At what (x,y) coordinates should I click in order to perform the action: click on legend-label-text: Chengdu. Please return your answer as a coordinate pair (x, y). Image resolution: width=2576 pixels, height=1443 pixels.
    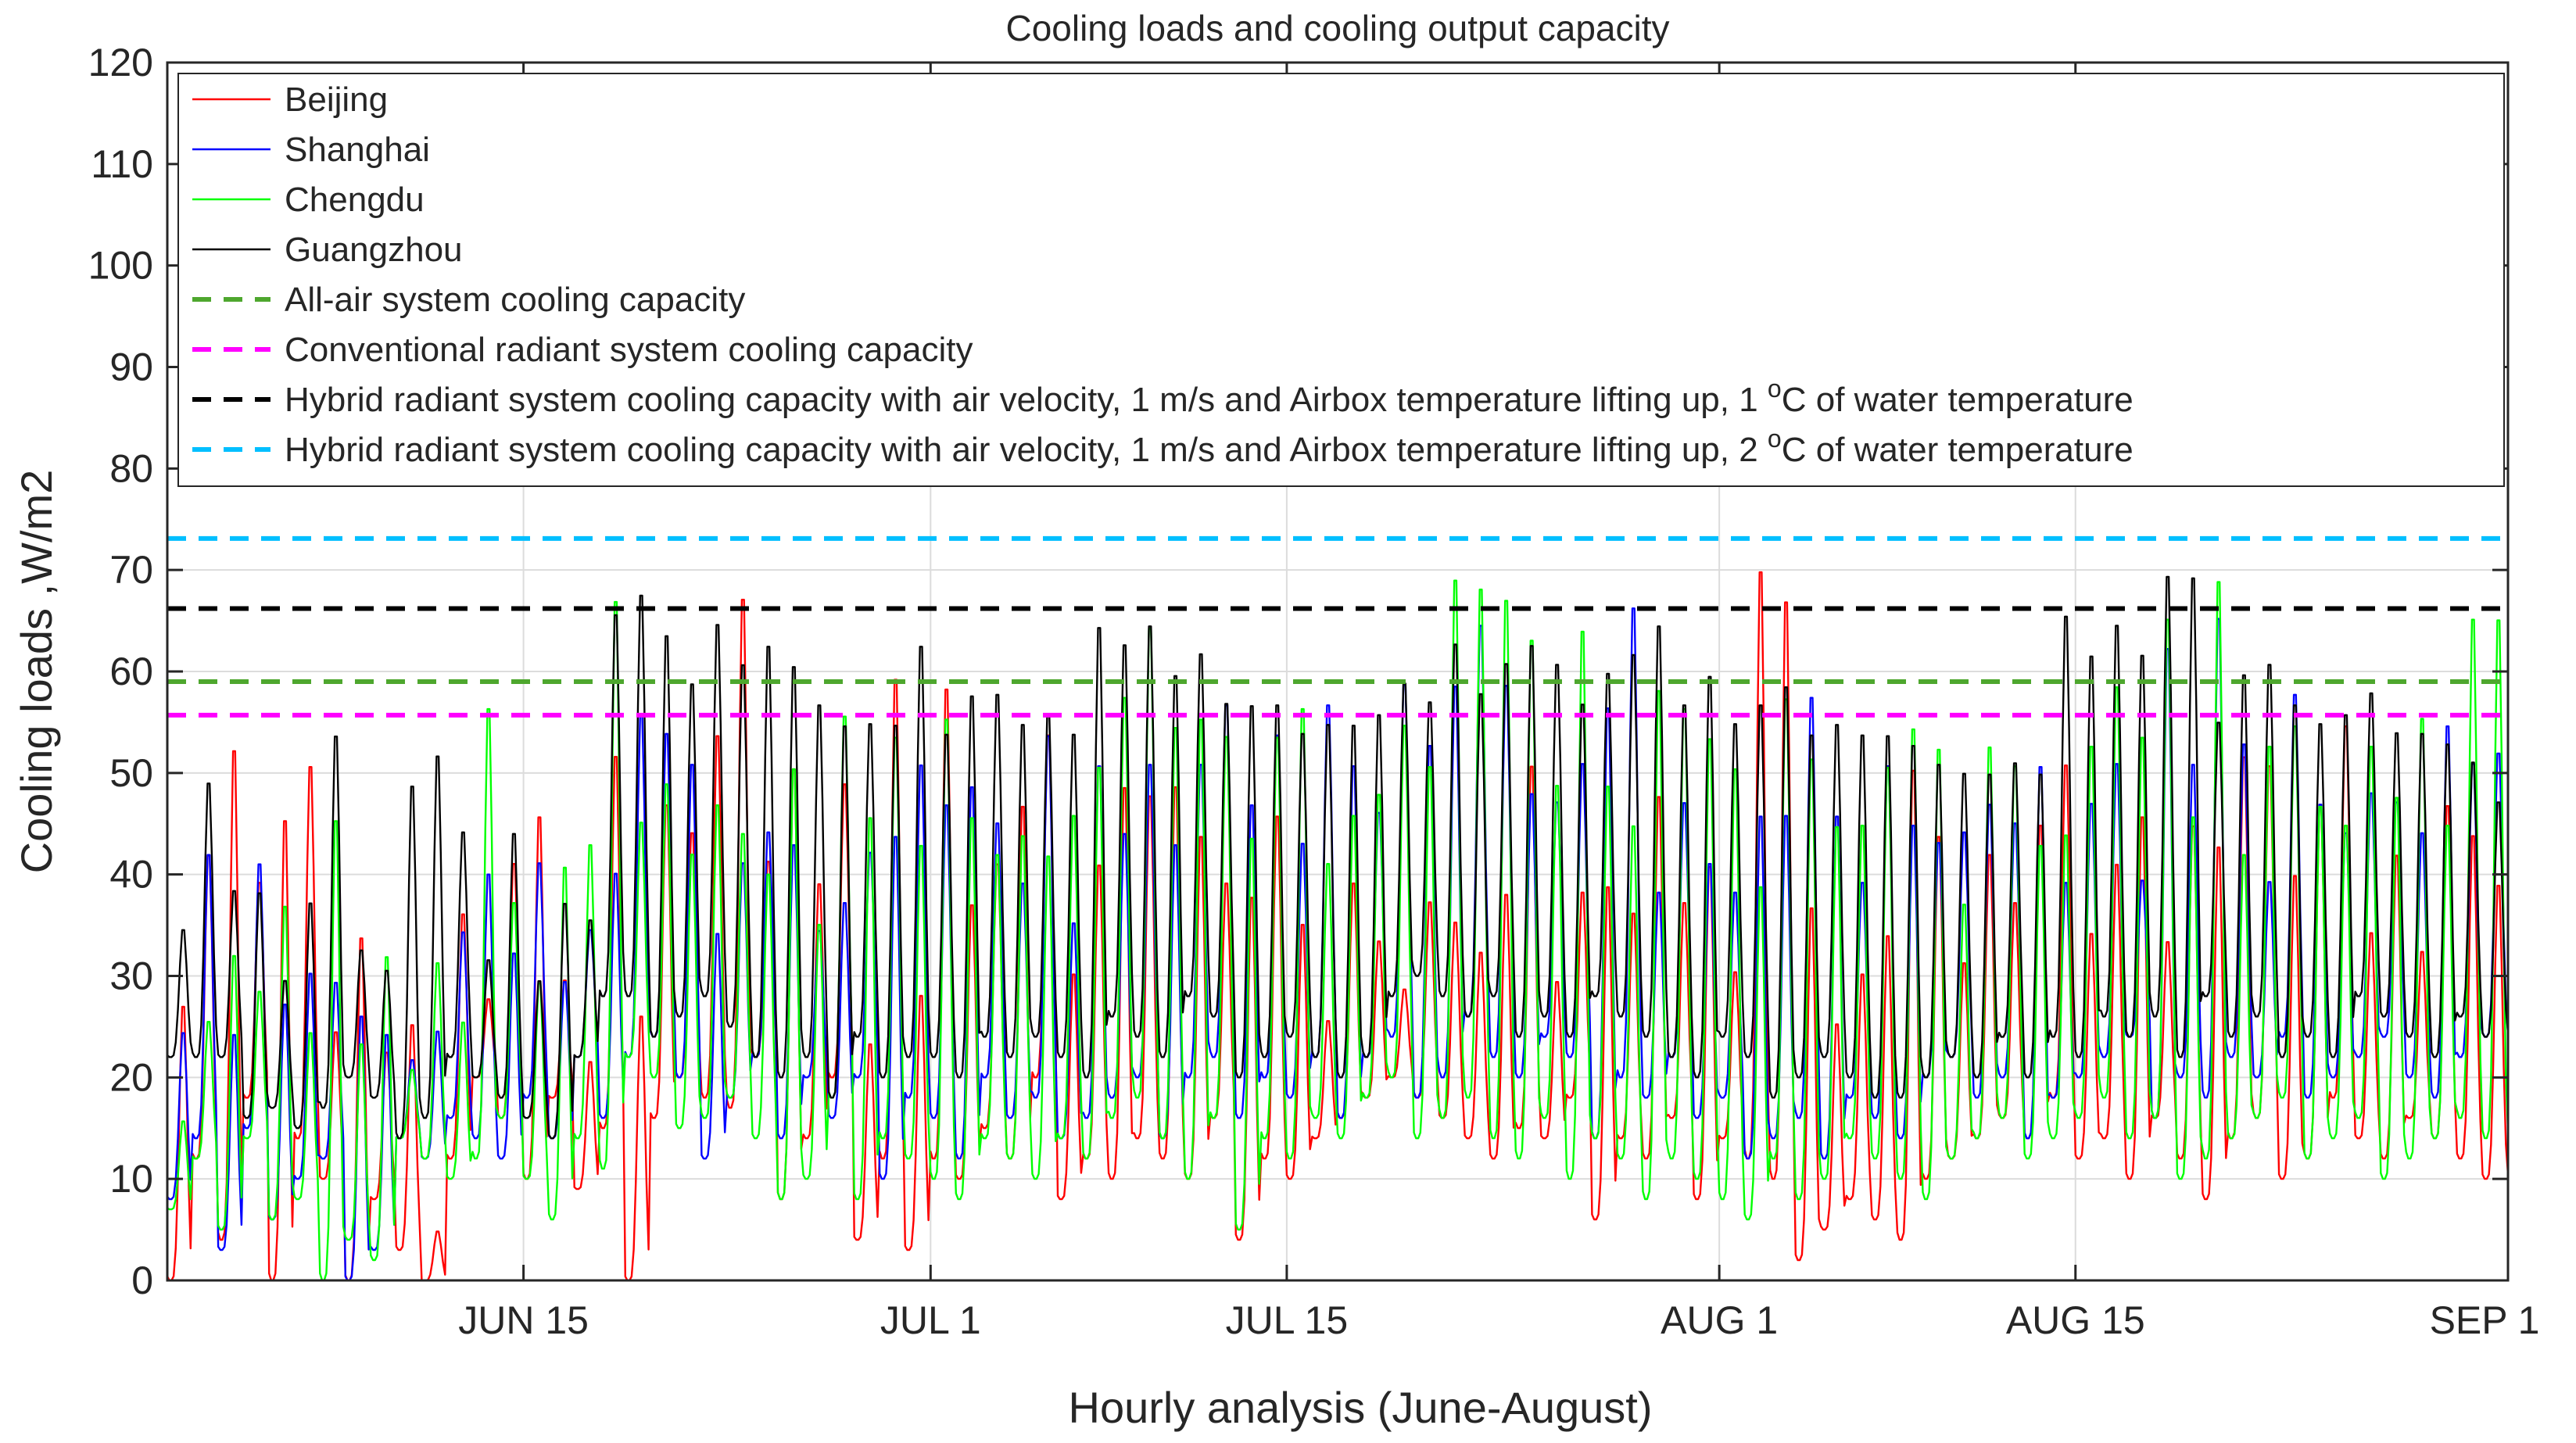
    Looking at the image, I should click on (355, 200).